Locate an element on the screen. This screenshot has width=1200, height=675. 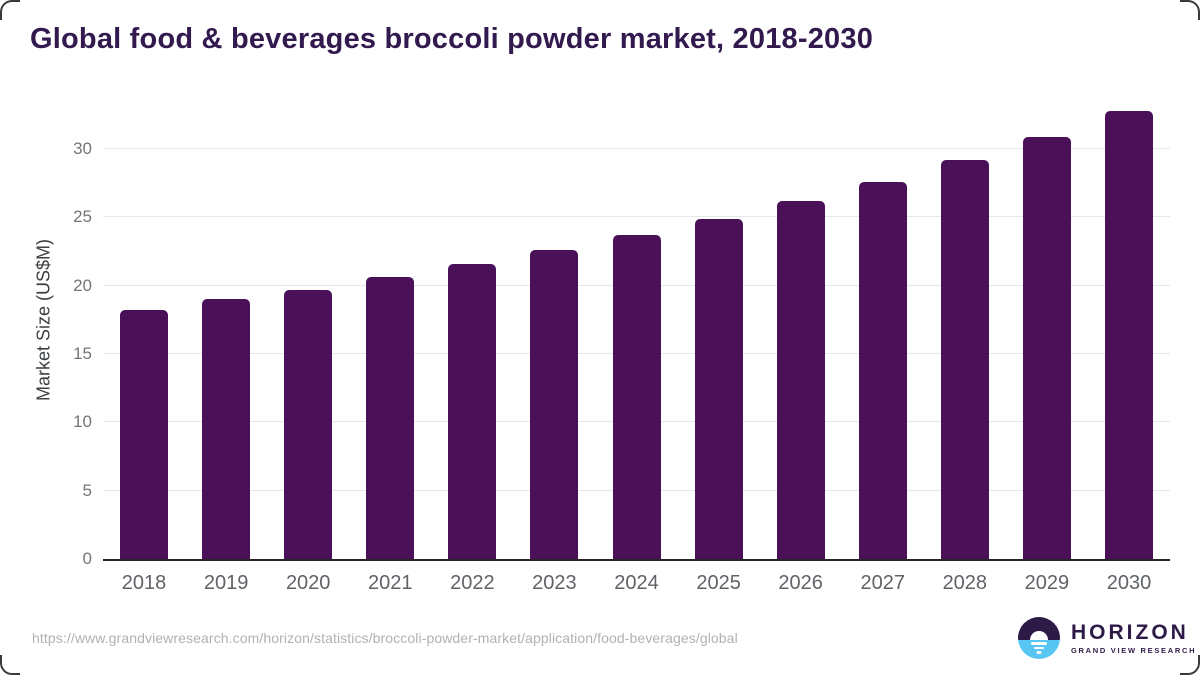
bar-2022 is located at coordinates (472, 411).